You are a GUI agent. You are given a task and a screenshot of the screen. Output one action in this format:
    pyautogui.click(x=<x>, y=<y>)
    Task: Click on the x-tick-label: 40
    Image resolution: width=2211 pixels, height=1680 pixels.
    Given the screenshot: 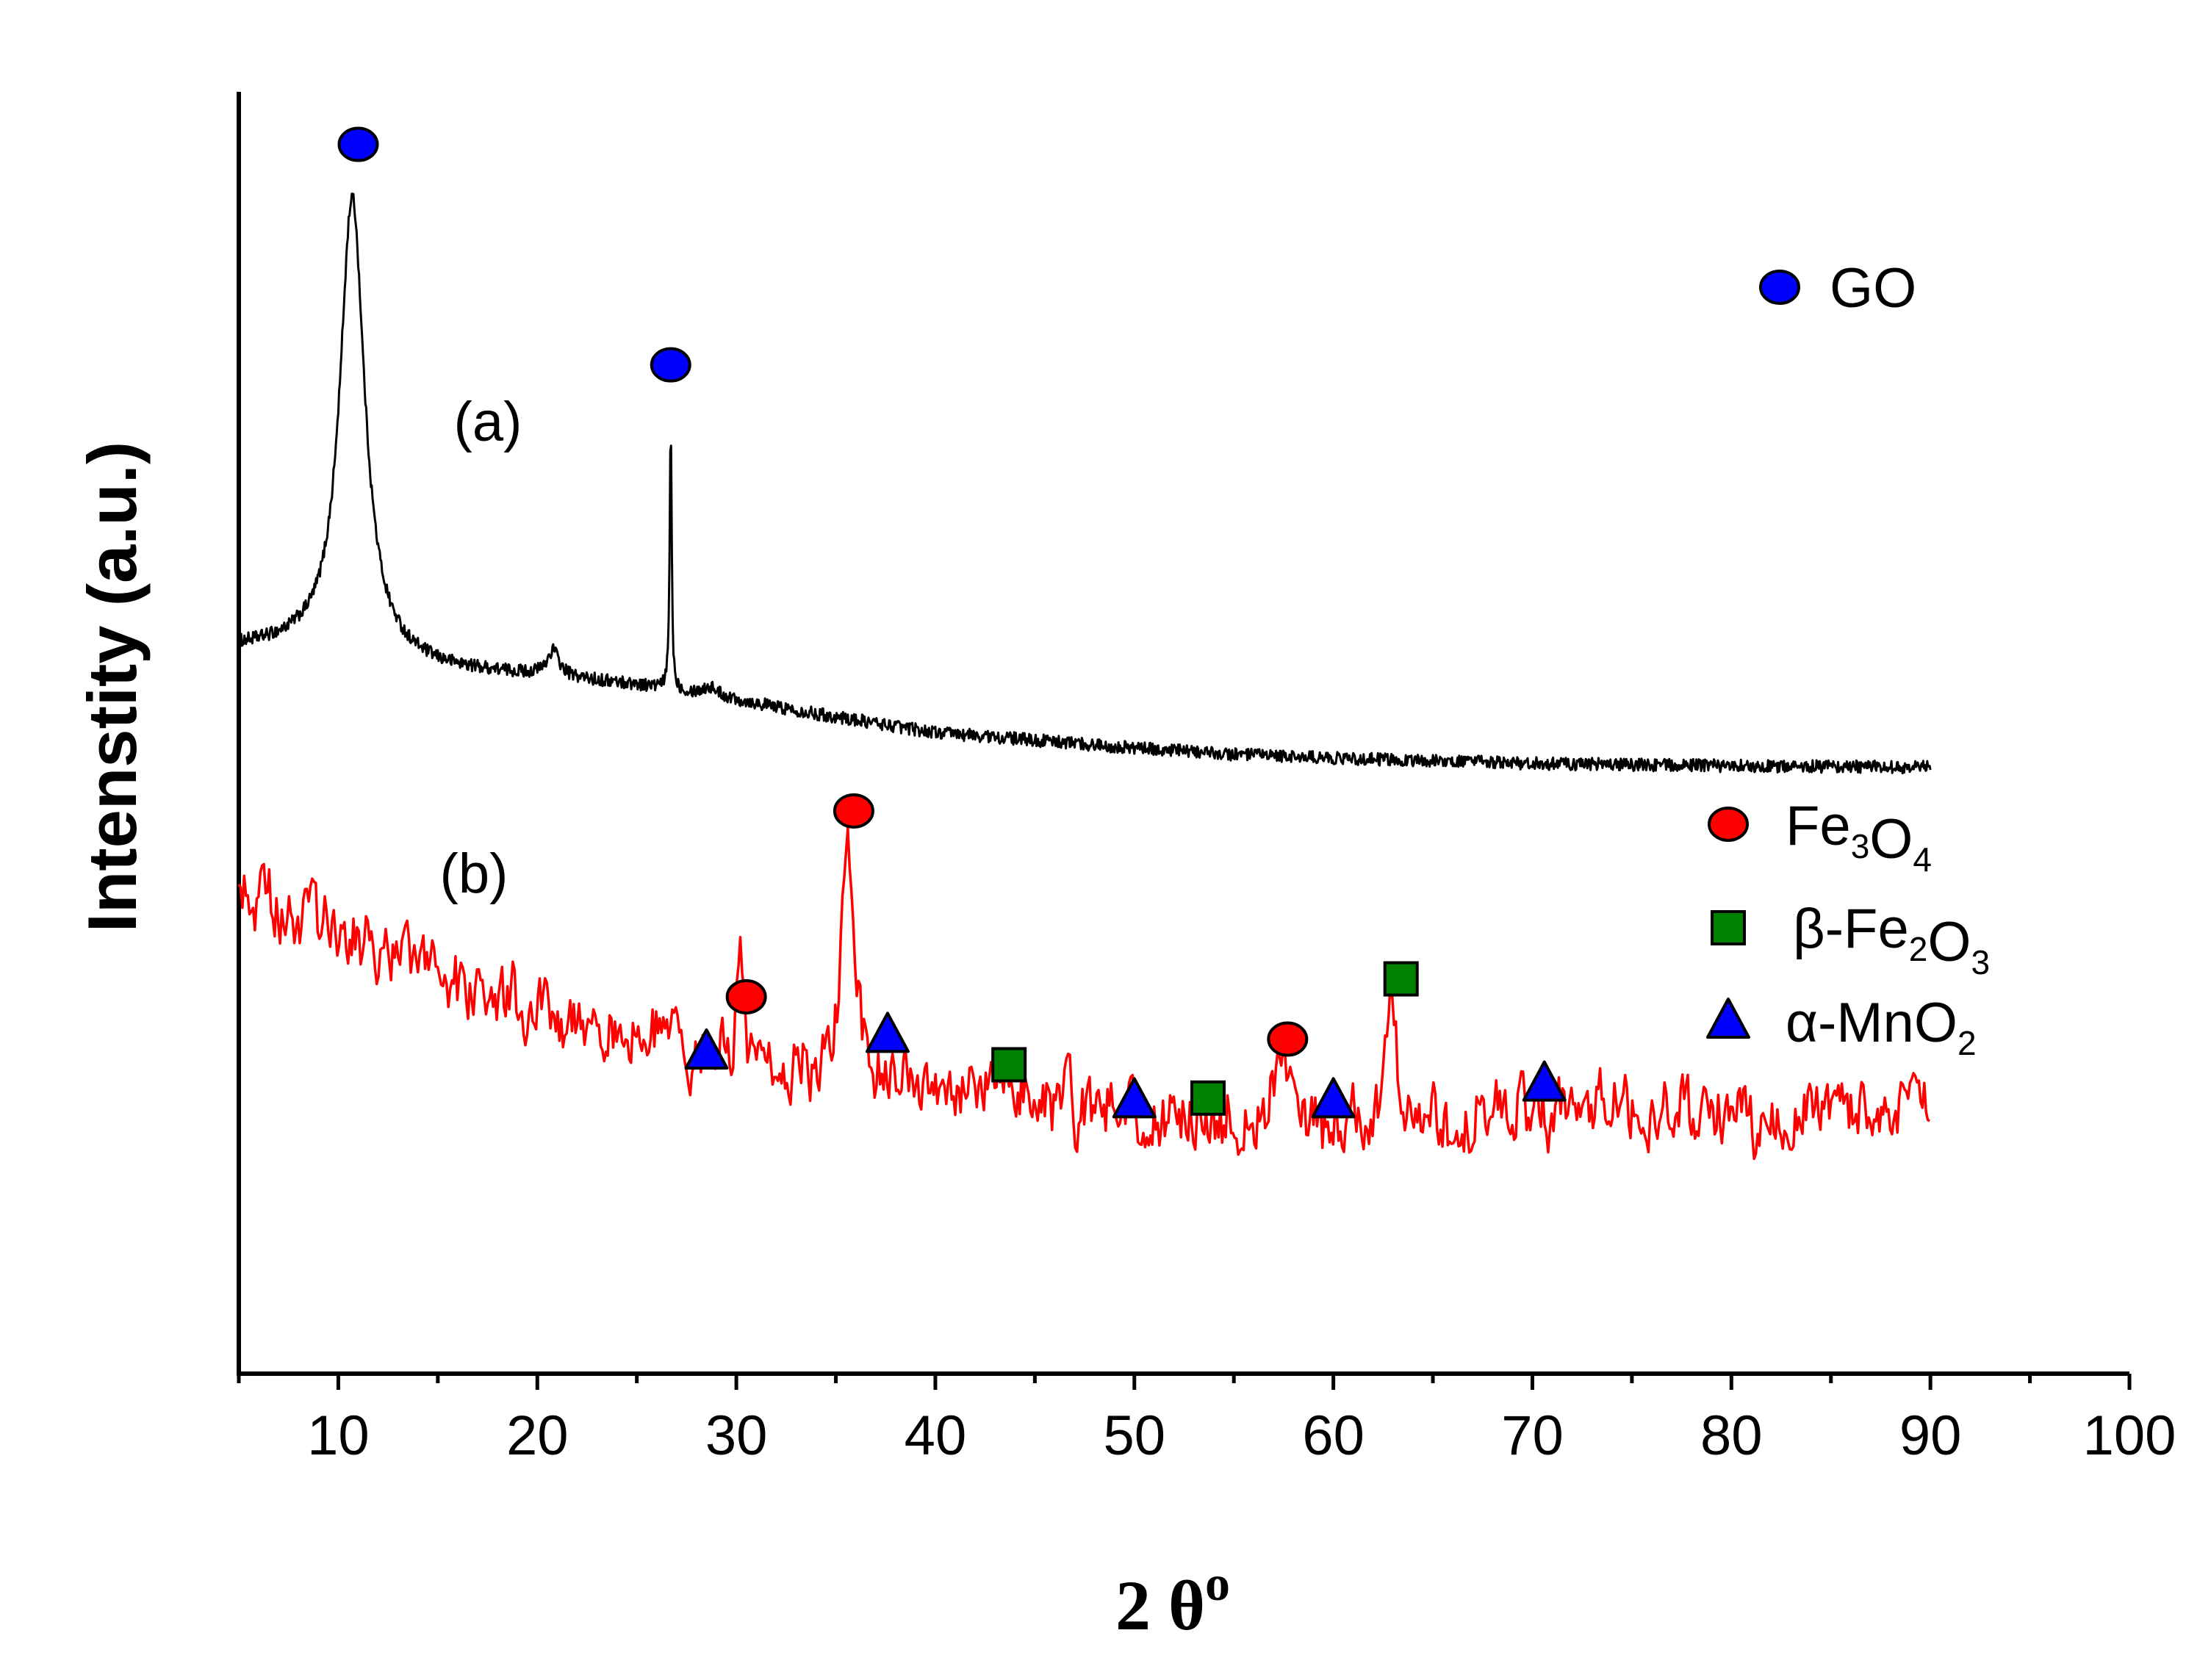 What is the action you would take?
    pyautogui.click(x=936, y=1436)
    